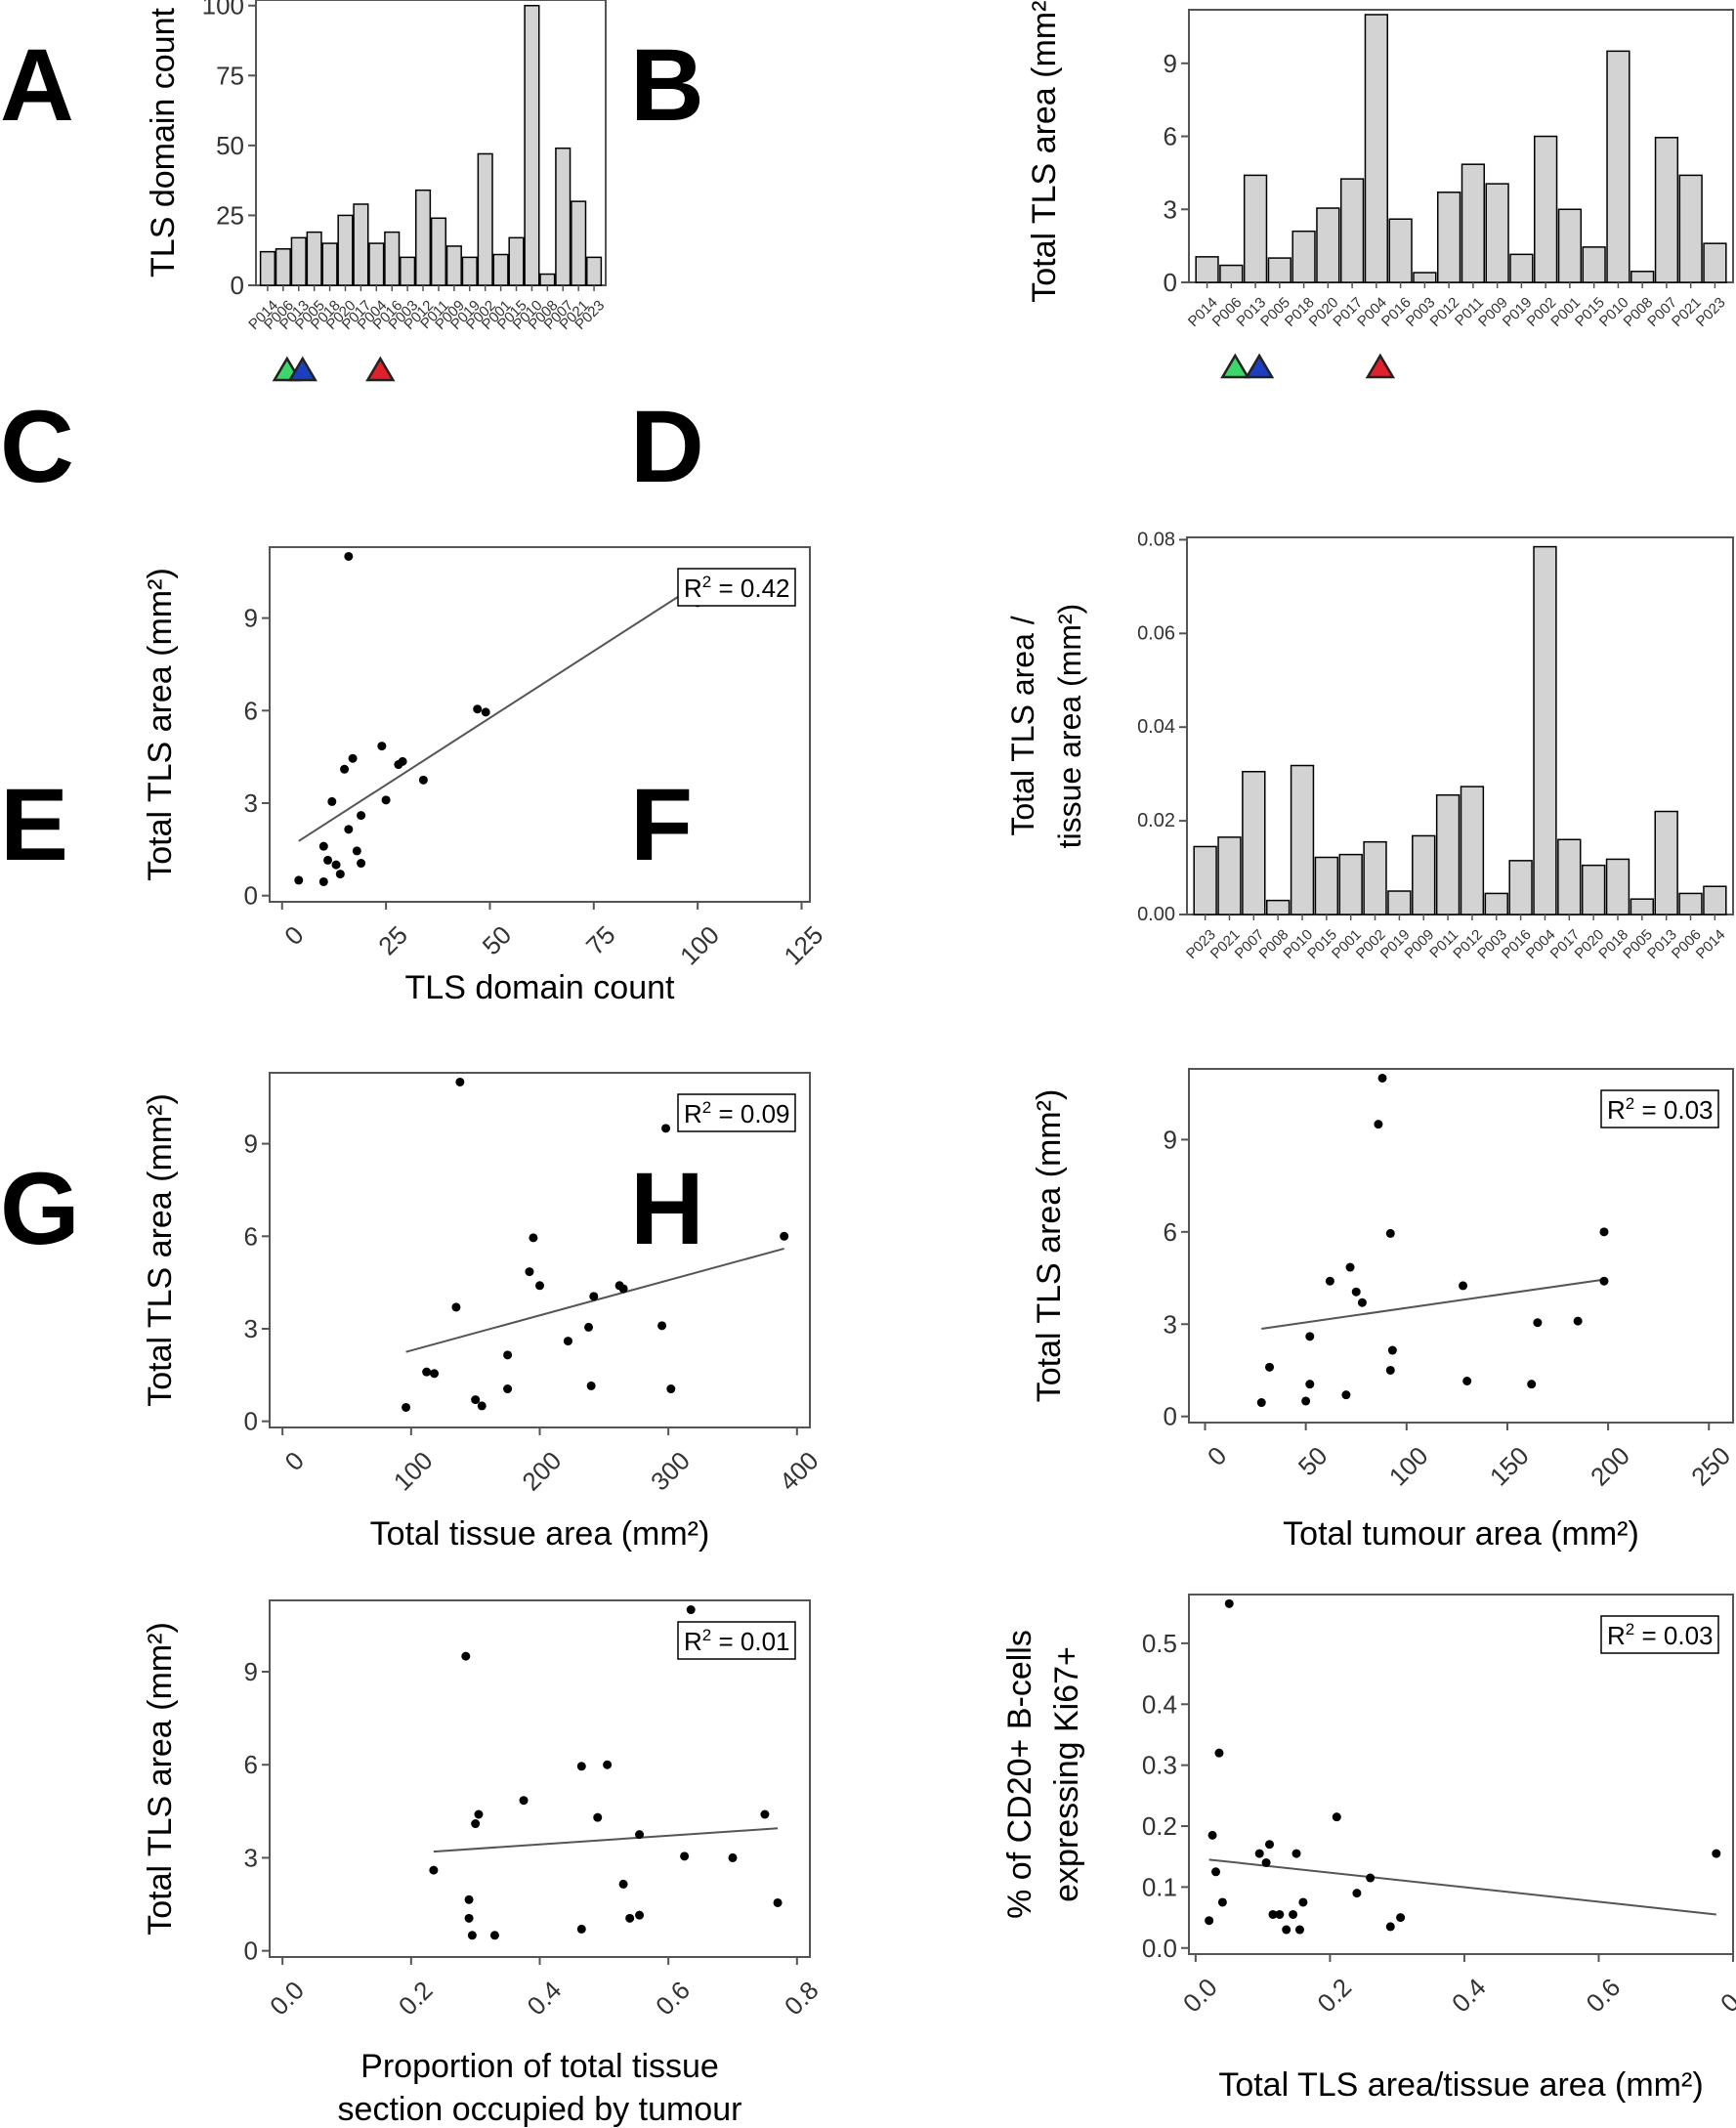  What do you see at coordinates (667, 85) in the screenshot?
I see `panel-letter-b: B` at bounding box center [667, 85].